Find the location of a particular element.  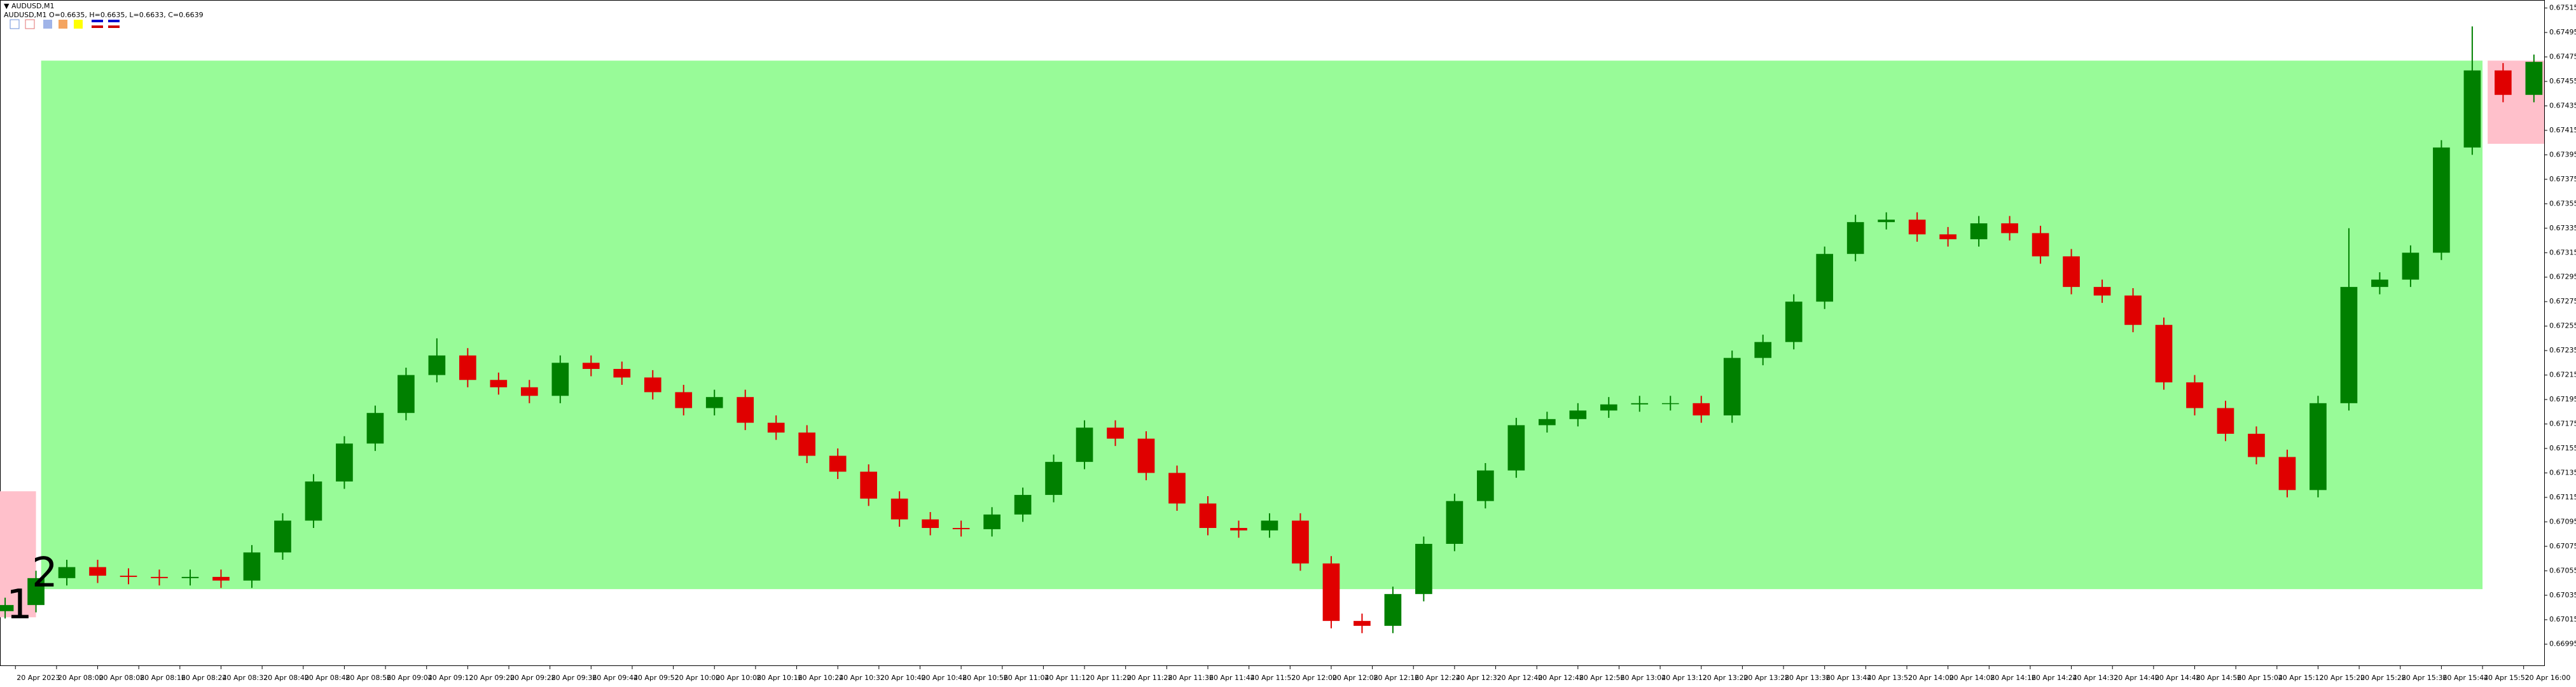

x-tick-label: 20 Apr 15:12 is located at coordinates (2301, 678).